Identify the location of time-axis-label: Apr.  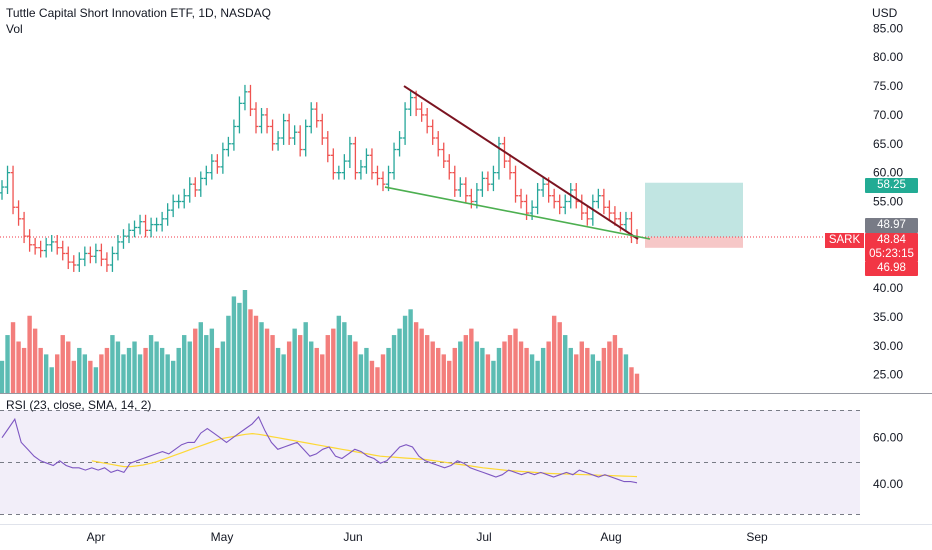
(96, 537).